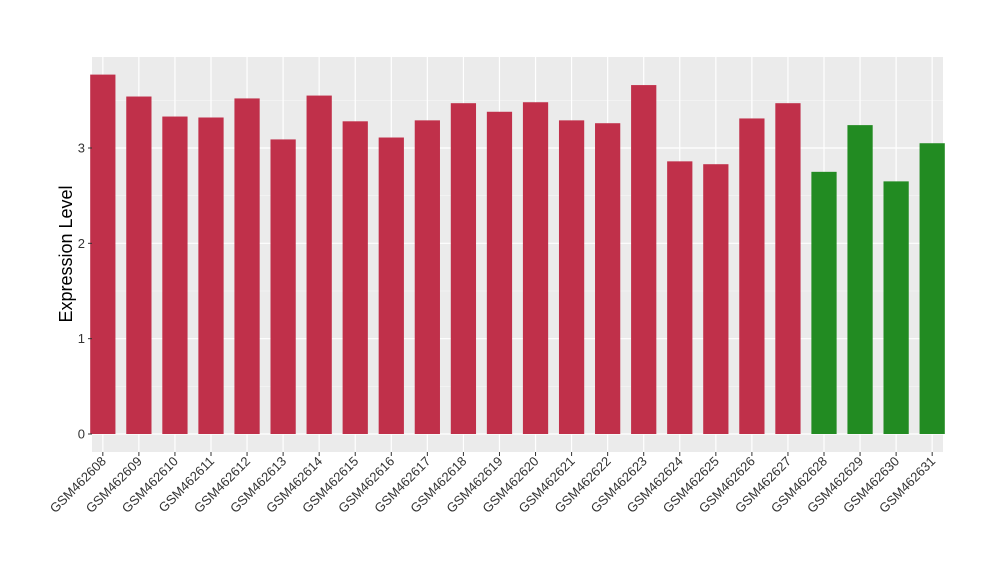 This screenshot has height=580, width=1000. I want to click on bar-GSM462627, so click(788, 269).